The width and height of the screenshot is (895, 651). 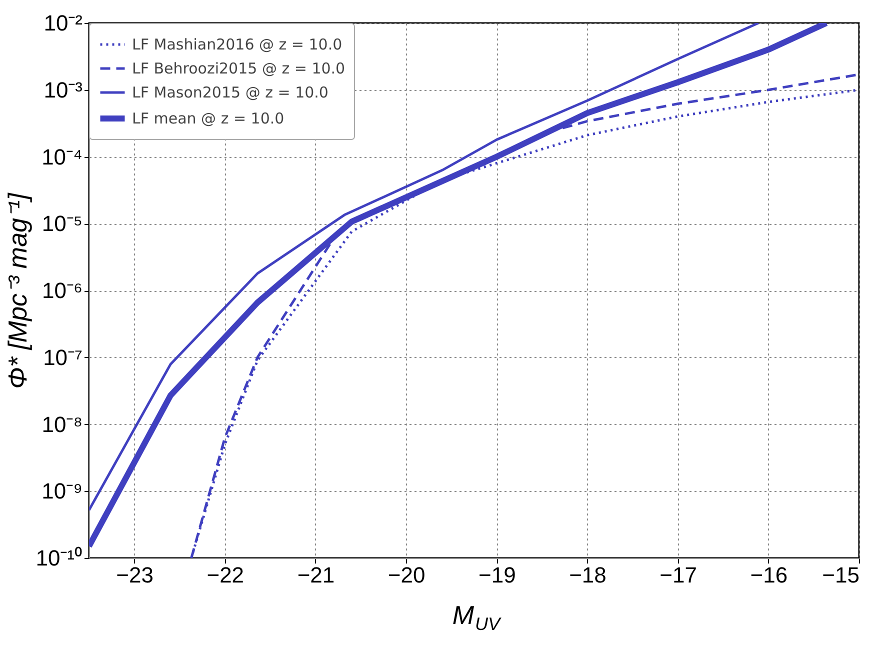 I want to click on y-tick-label: 10⁻⁹, so click(x=62, y=491).